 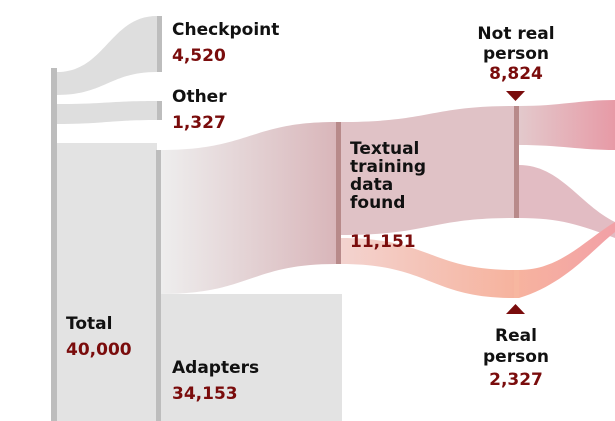 I want to click on label-real-person: Real person, so click(x=516, y=347).